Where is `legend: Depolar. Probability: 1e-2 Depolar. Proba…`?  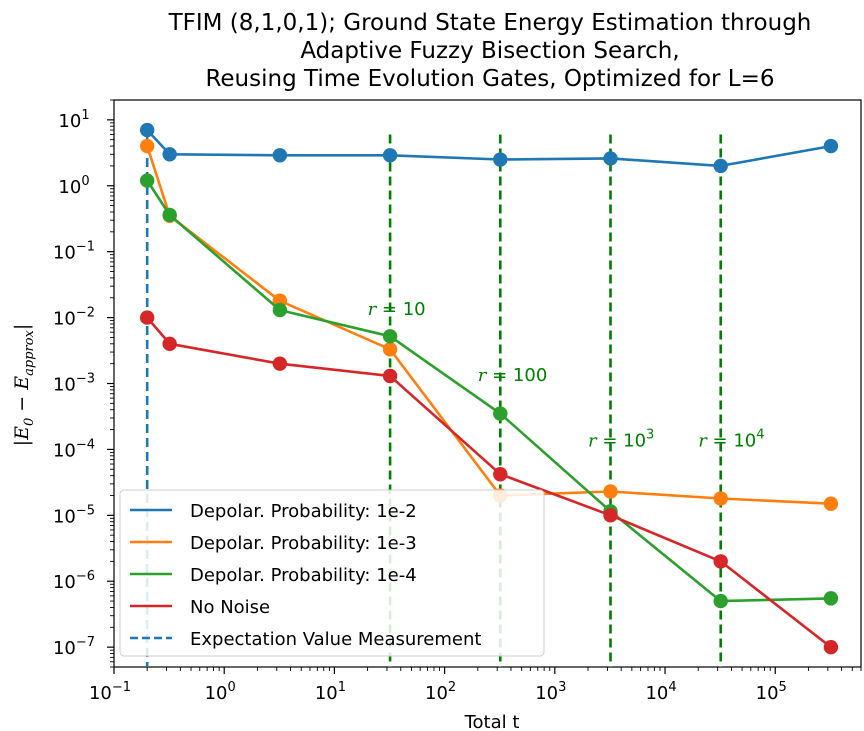 legend: Depolar. Probability: 1e-2 Depolar. Proba… is located at coordinates (332, 573).